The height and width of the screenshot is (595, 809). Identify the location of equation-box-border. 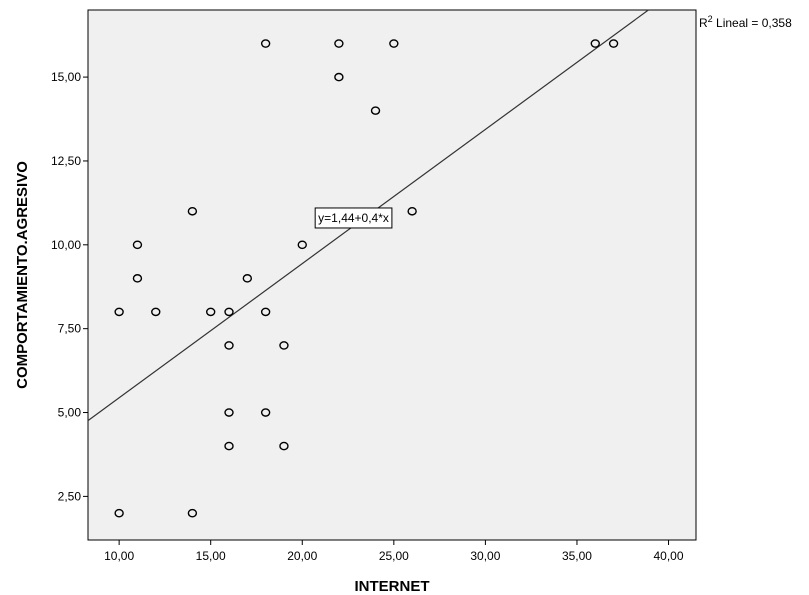
(353, 218).